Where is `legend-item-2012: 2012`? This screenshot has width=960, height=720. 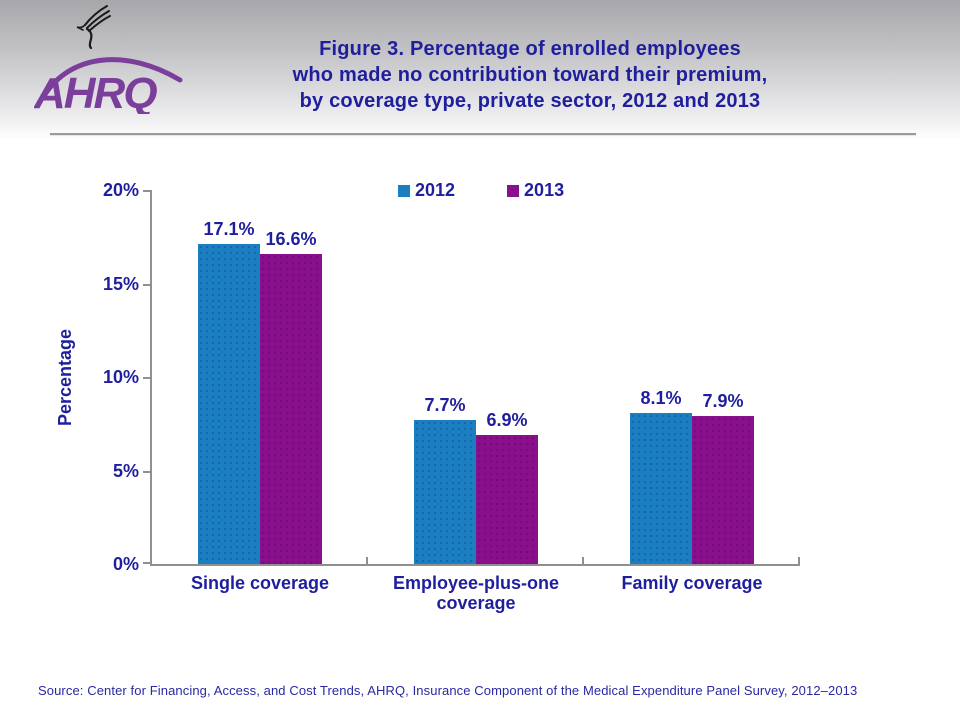 legend-item-2012: 2012 is located at coordinates (426, 190).